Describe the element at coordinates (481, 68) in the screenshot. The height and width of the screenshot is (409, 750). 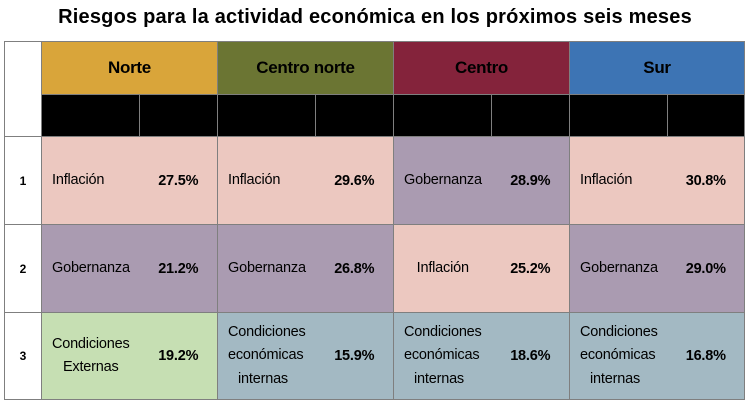
I see `region-header-centro: Centro` at that location.